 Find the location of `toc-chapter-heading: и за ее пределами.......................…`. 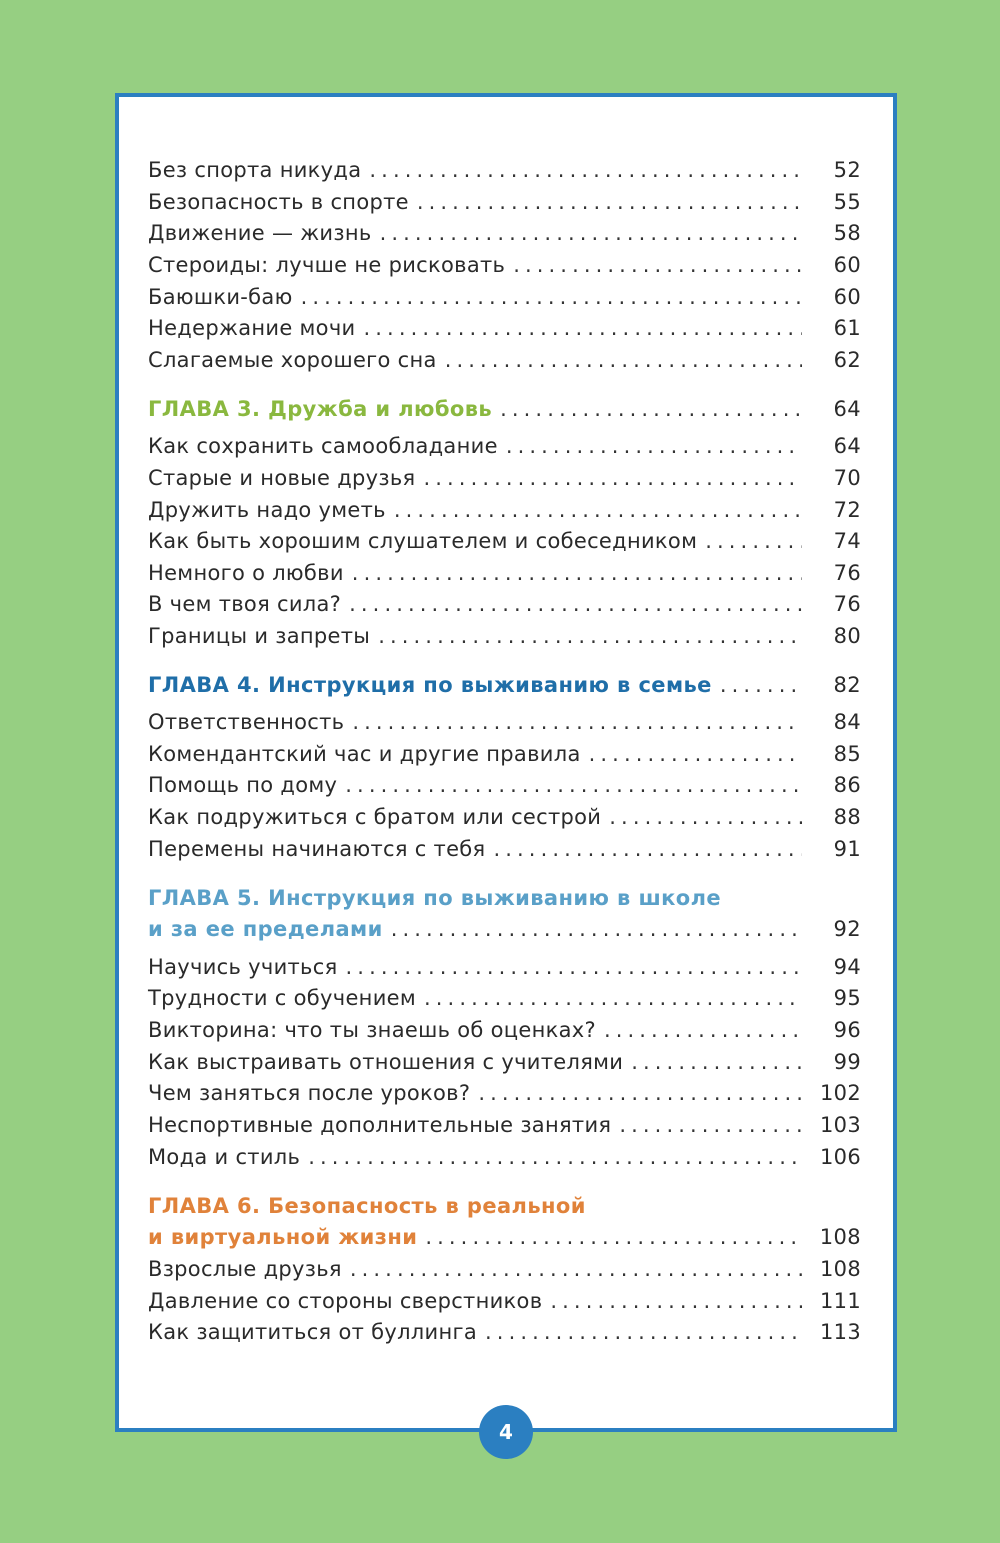

toc-chapter-heading: и за ее пределами.......................… is located at coordinates (504, 929).